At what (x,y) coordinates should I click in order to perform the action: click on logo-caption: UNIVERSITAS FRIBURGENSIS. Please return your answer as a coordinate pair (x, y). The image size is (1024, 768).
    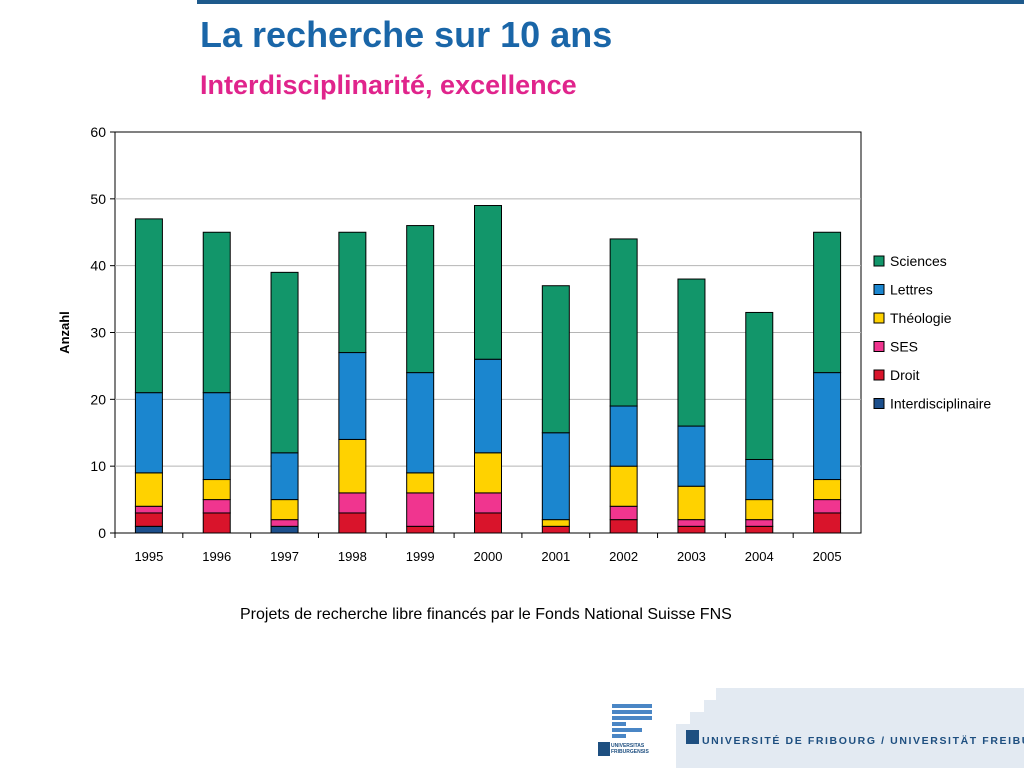
    Looking at the image, I should click on (630, 749).